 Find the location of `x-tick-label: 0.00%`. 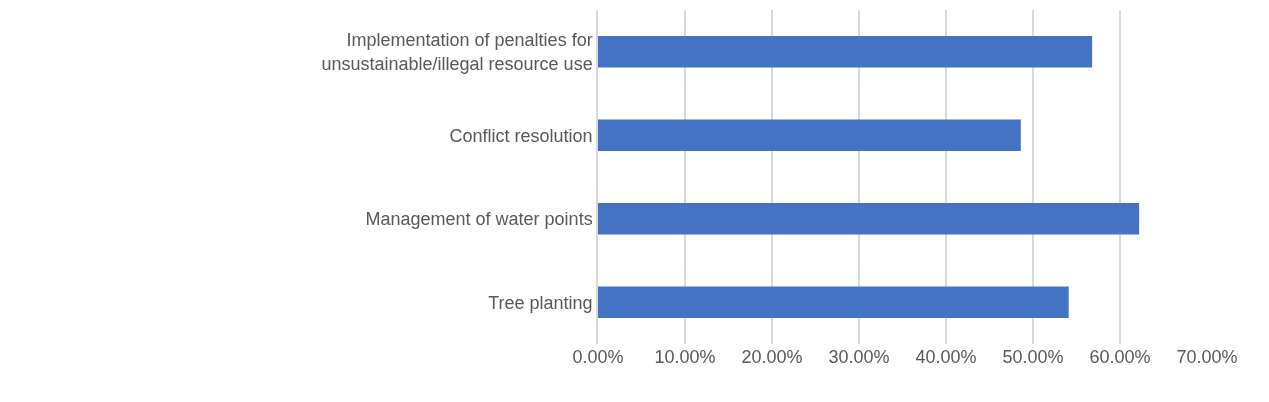

x-tick-label: 0.00% is located at coordinates (598, 357).